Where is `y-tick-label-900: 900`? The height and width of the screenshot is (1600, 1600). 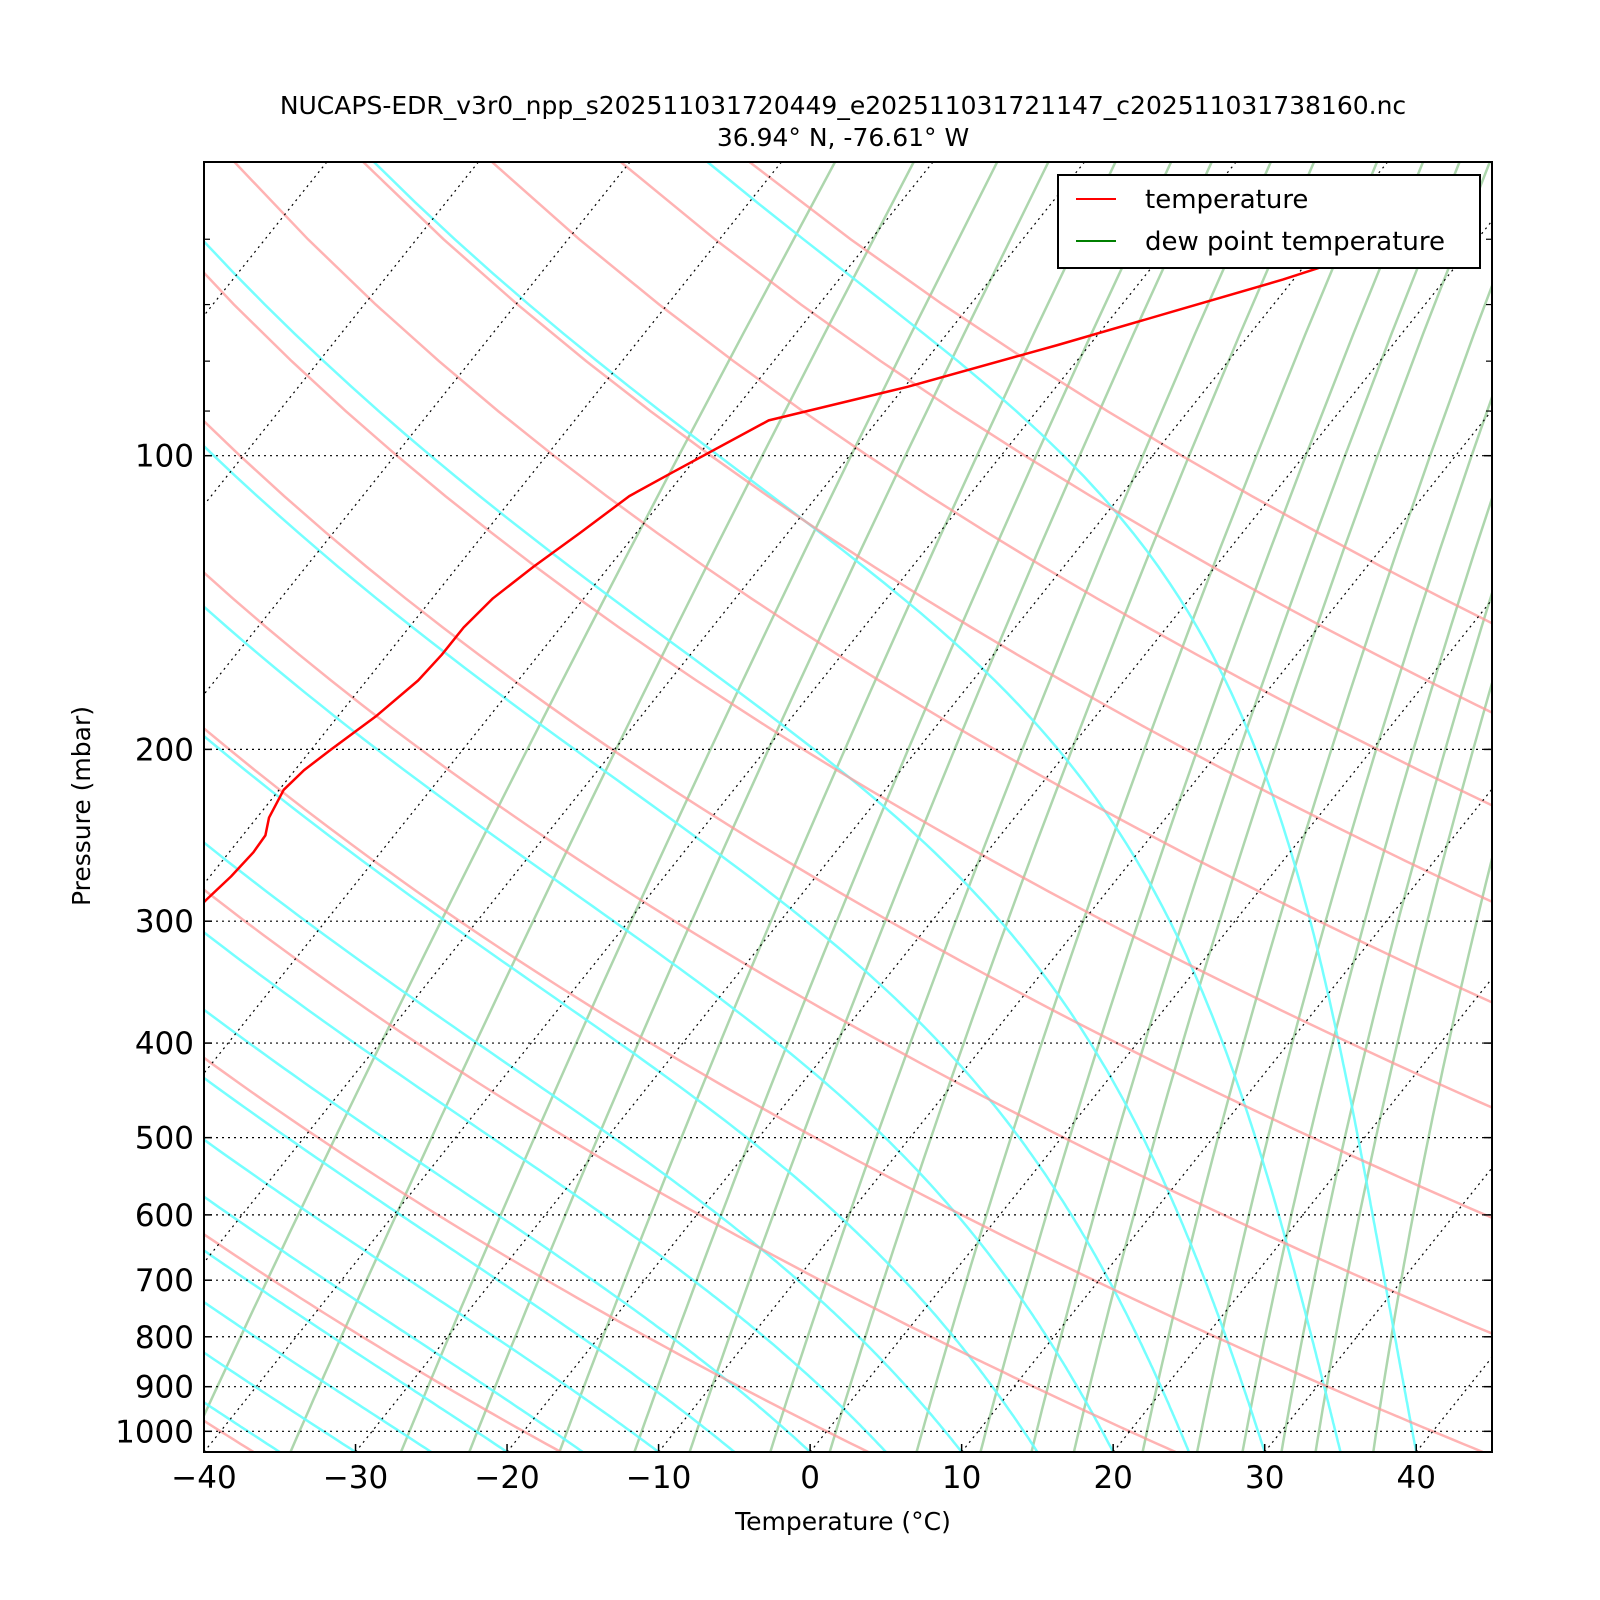
y-tick-label-900: 900 is located at coordinates (164, 1388).